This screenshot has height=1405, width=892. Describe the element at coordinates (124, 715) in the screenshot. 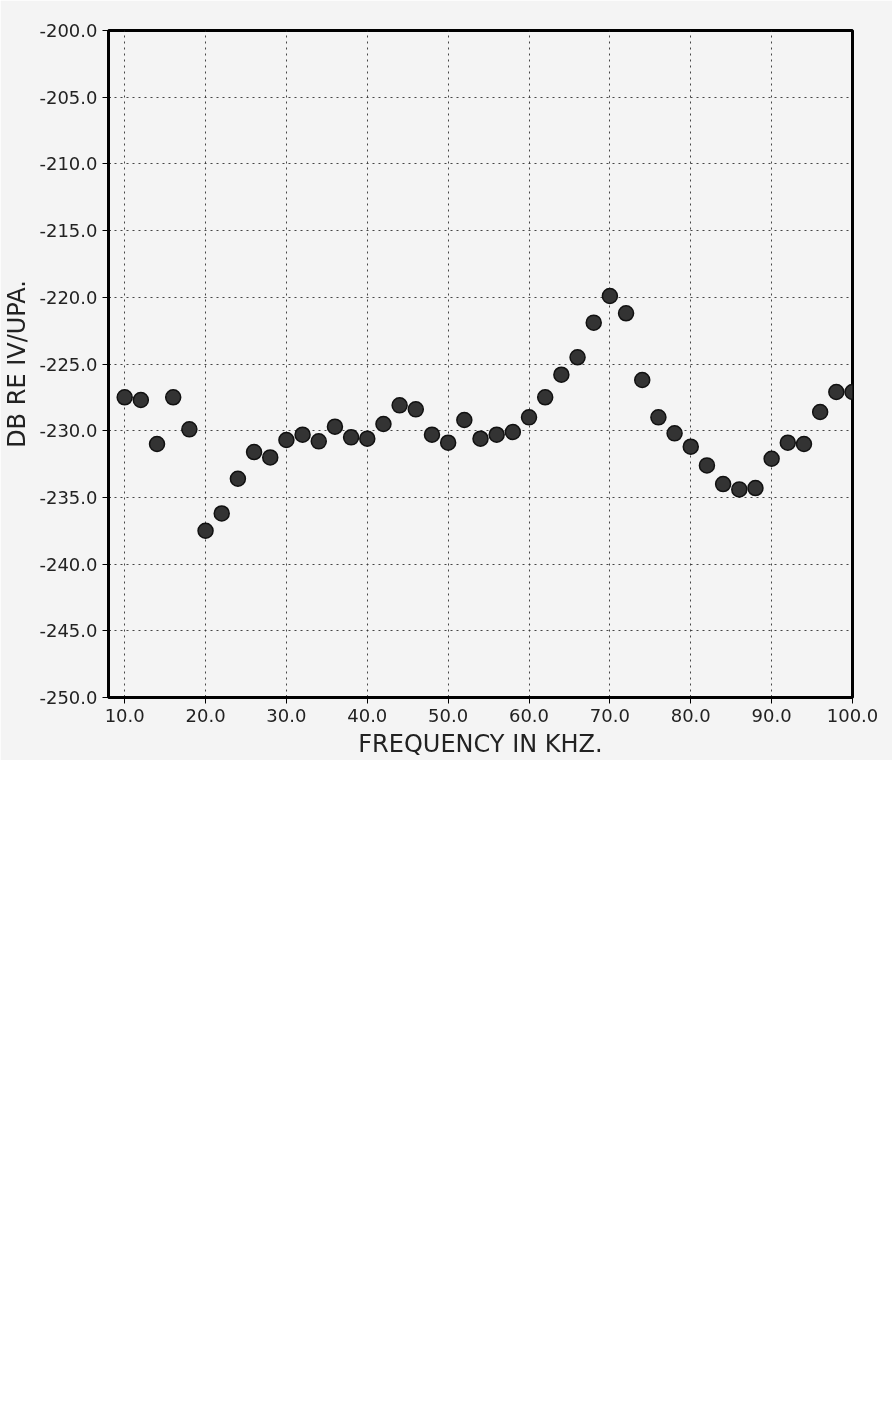

I see `x-tick-label: 10.0` at that location.